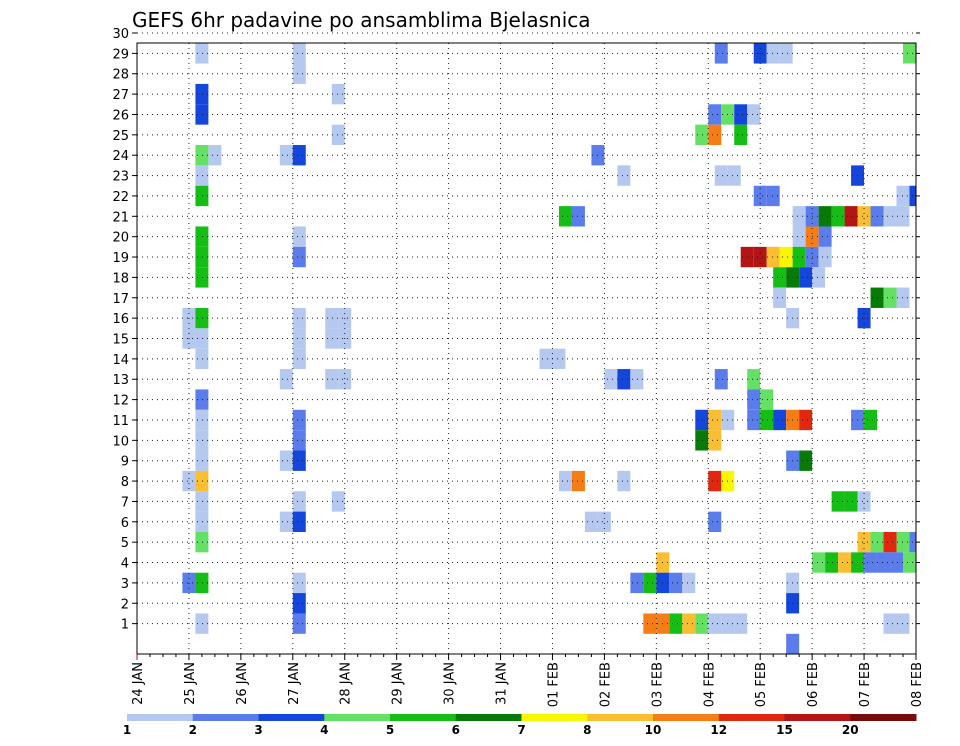 This screenshot has height=746, width=960. I want to click on colorbar-label: 20, so click(850, 730).